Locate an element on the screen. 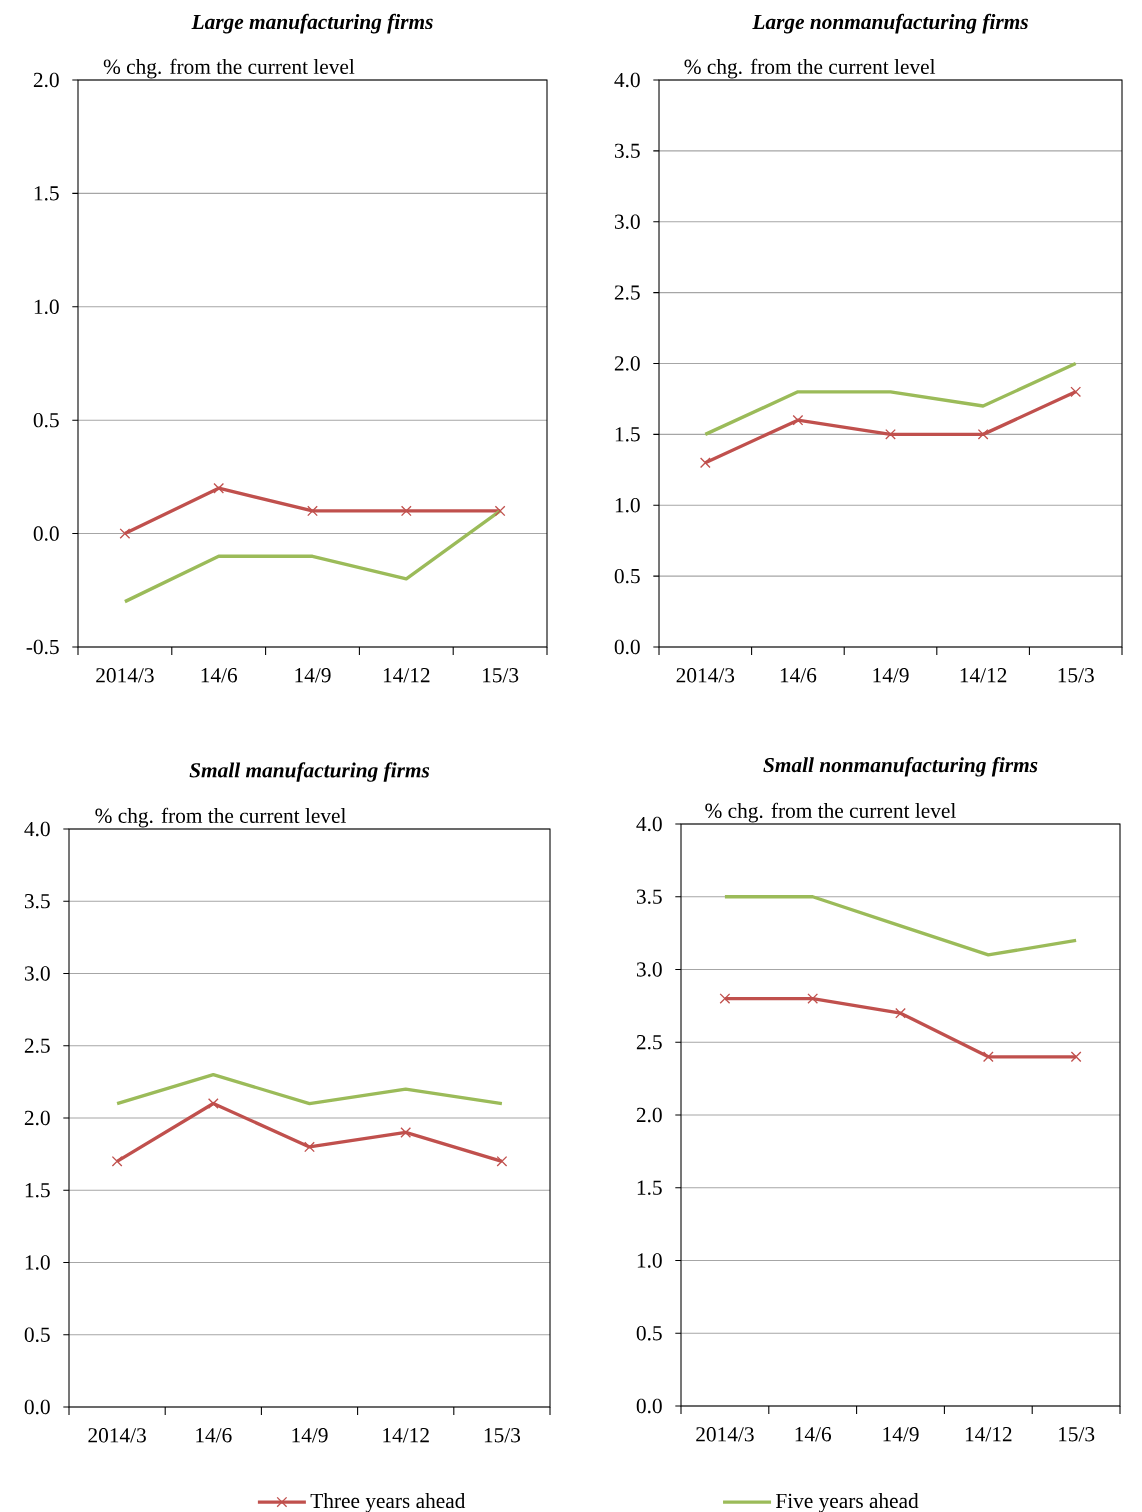 The width and height of the screenshot is (1142, 1512). legend-label: Three years ahead is located at coordinates (388, 1502).